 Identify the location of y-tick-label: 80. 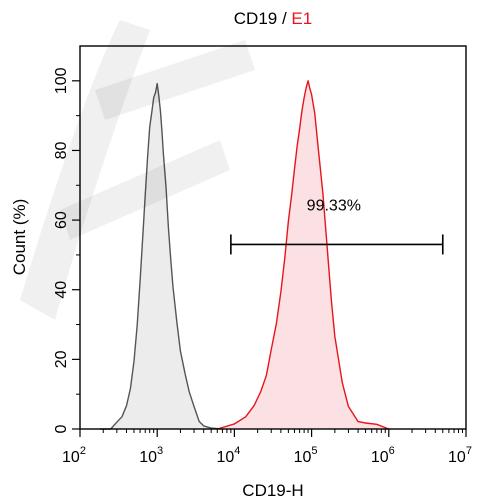
(61, 150).